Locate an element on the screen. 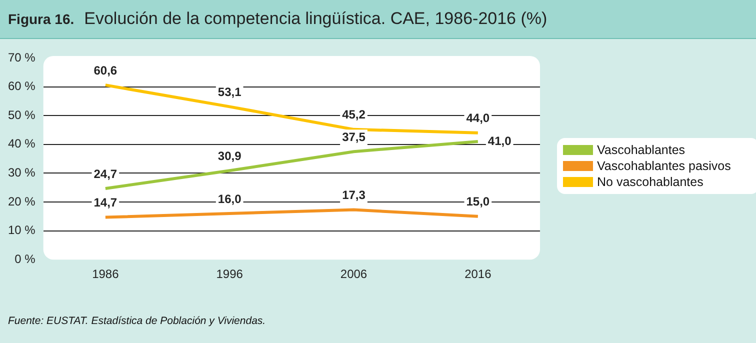 The image size is (756, 343). y-tick-label: 70 % is located at coordinates (22, 57).